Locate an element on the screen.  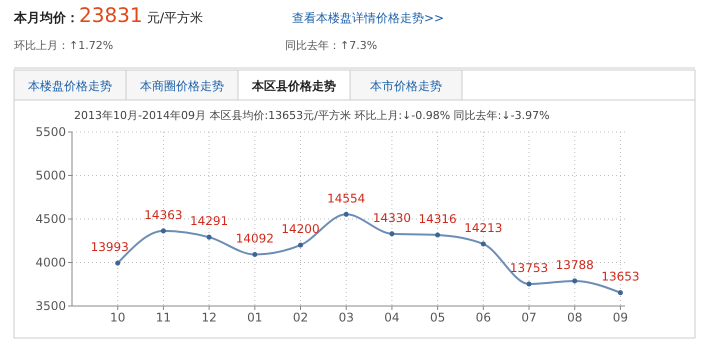
x-tick-label: 03 is located at coordinates (346, 317).